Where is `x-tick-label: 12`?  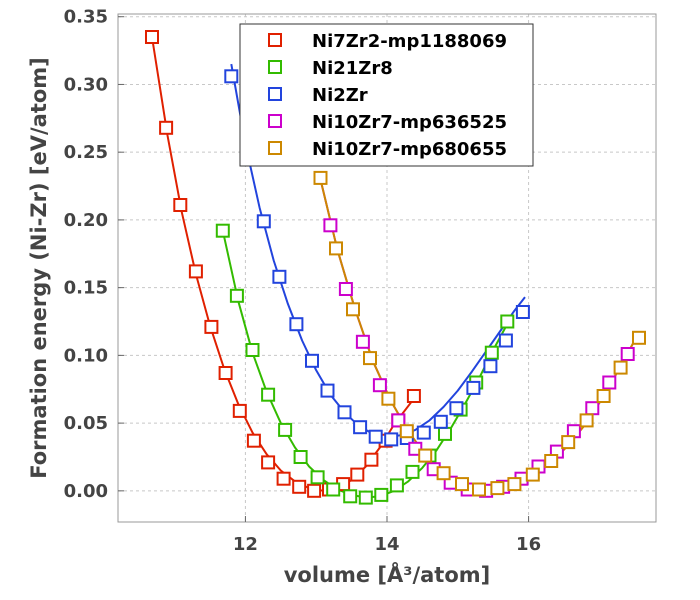 x-tick-label: 12 is located at coordinates (245, 544).